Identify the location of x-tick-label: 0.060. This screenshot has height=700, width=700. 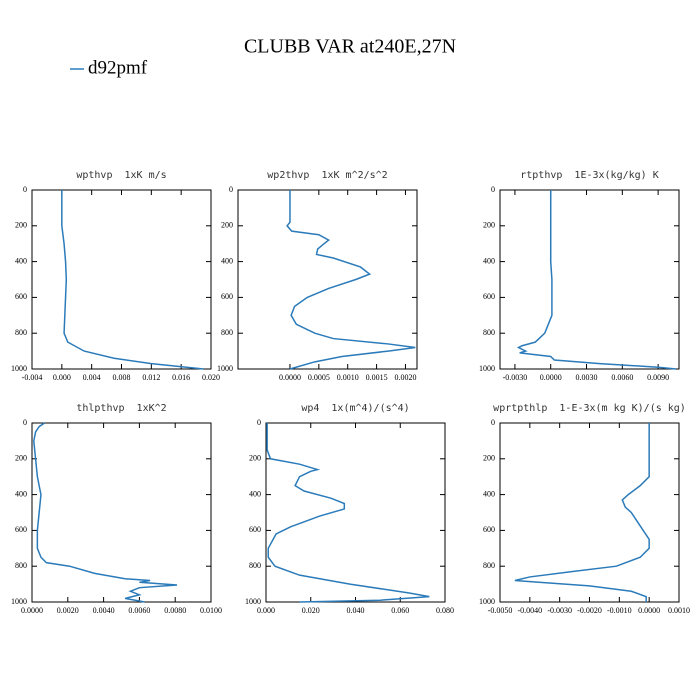
(400, 610).